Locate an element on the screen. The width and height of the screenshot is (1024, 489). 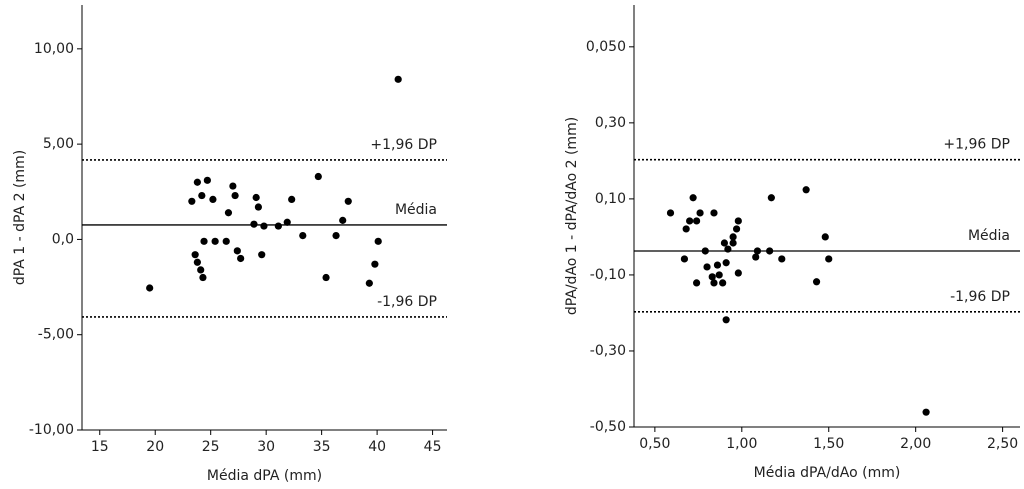
y-tick-label: -10,00 is located at coordinates (51, 430).